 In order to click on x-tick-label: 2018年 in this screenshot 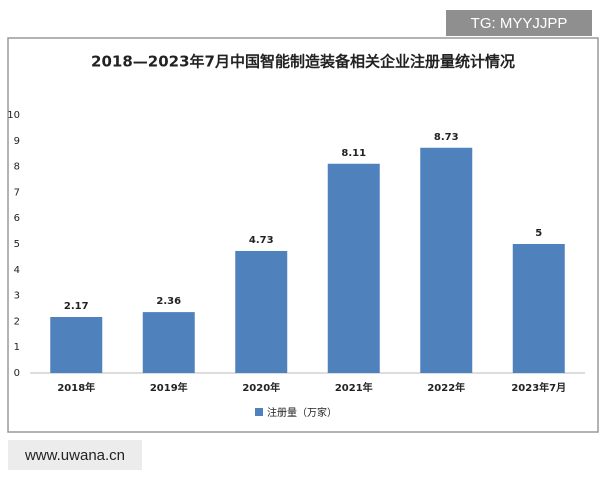, I will do `click(76, 387)`.